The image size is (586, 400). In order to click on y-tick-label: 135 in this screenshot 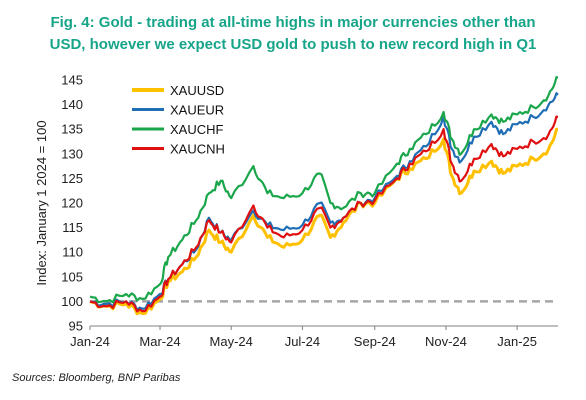, I will do `click(72, 129)`.